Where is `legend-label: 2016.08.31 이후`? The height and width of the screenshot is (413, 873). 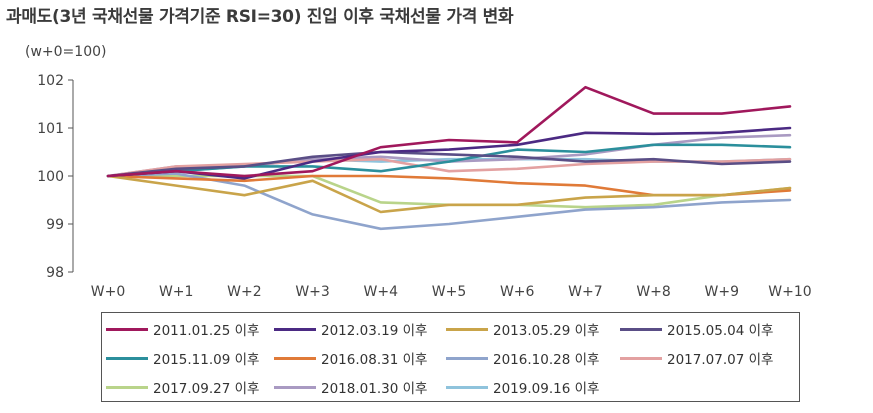
legend-label: 2016.08.31 이후 is located at coordinates (374, 360).